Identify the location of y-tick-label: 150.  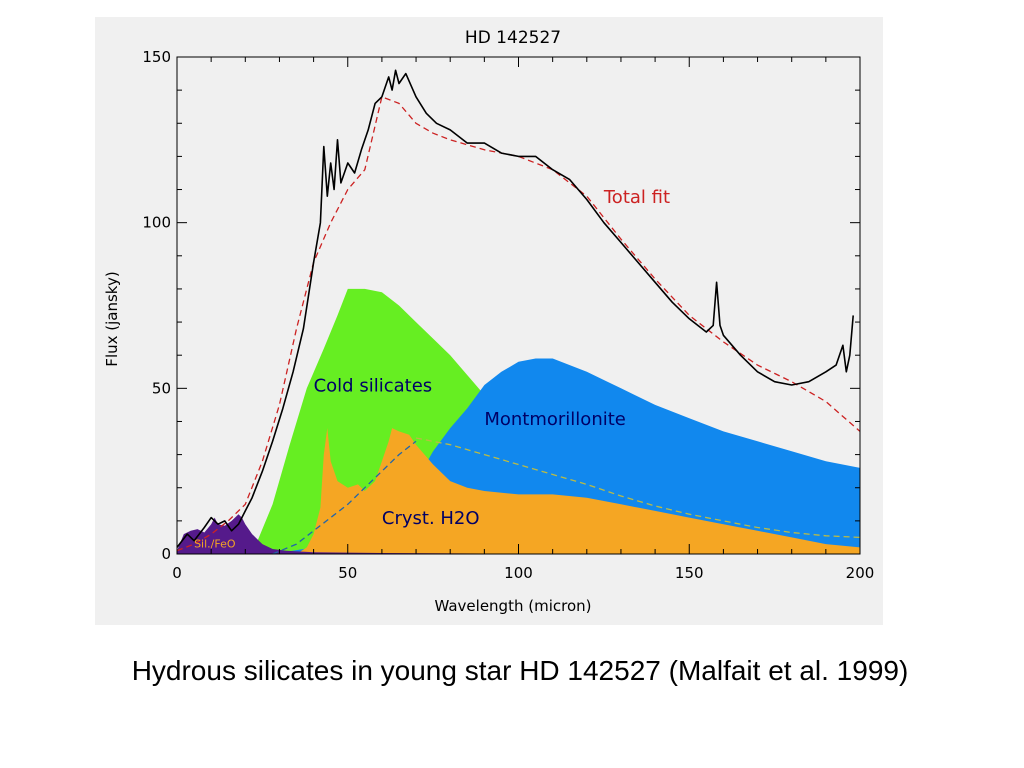
(156, 57).